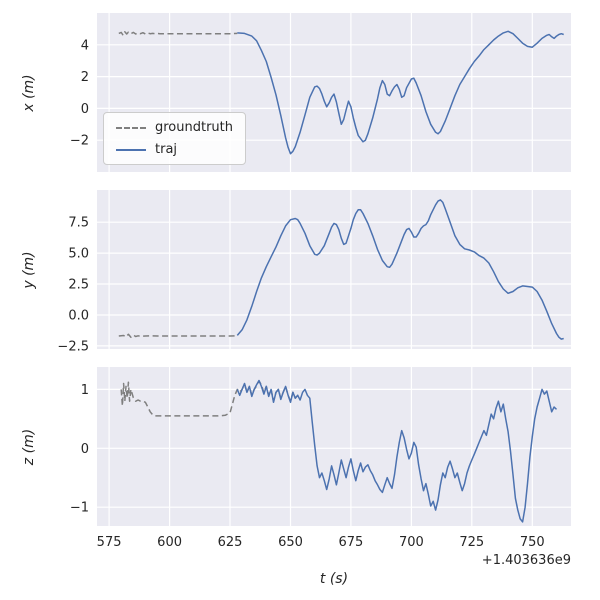 The width and height of the screenshot is (600, 600). Describe the element at coordinates (78, 285) in the screenshot. I see `y-tick-label: 2.5` at that location.